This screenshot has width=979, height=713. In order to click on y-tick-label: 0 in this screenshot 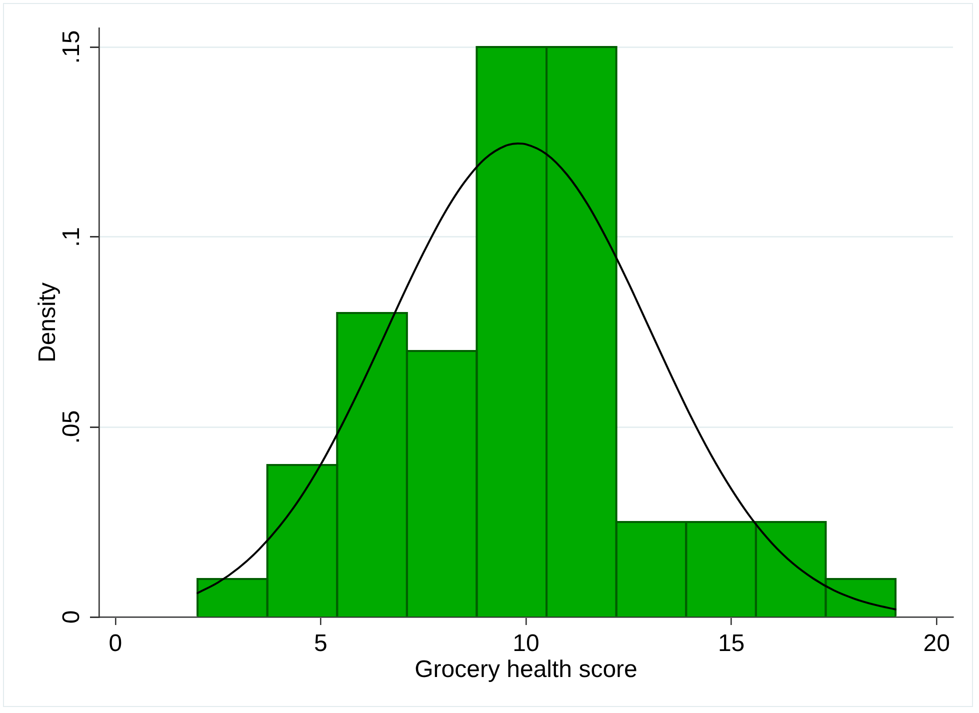, I will do `click(71, 617)`.